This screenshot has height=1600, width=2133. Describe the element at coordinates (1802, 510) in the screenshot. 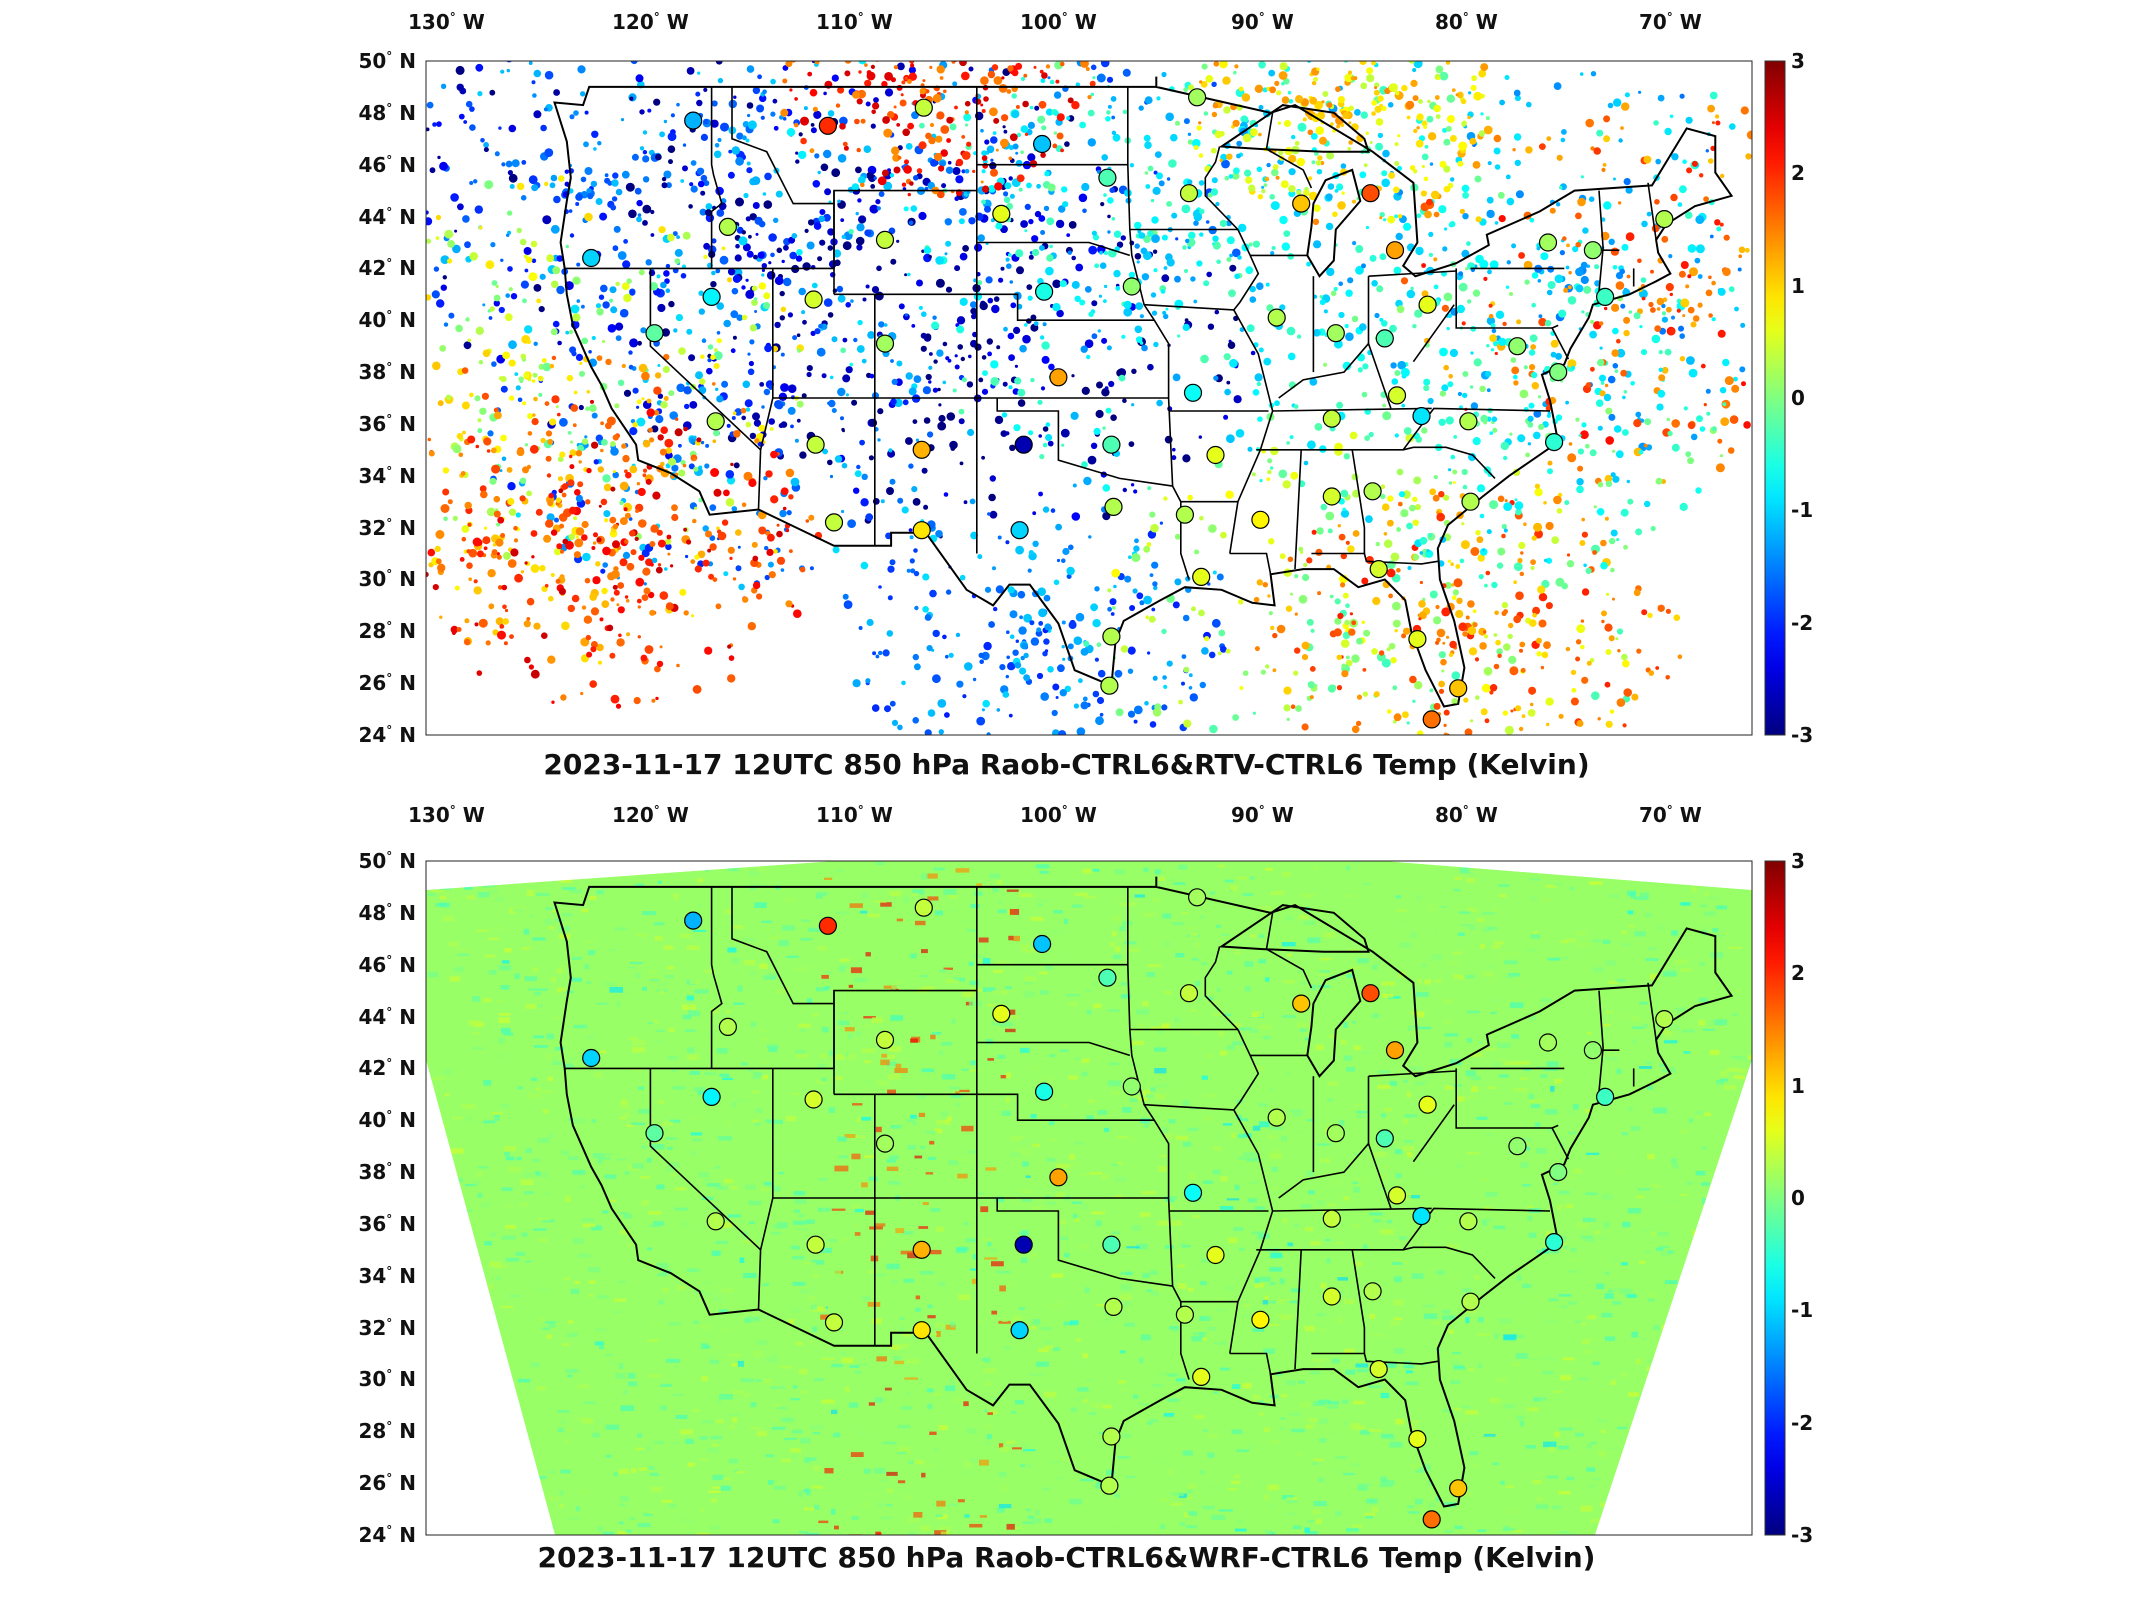

I see `colorbar-tick-label: -1` at that location.